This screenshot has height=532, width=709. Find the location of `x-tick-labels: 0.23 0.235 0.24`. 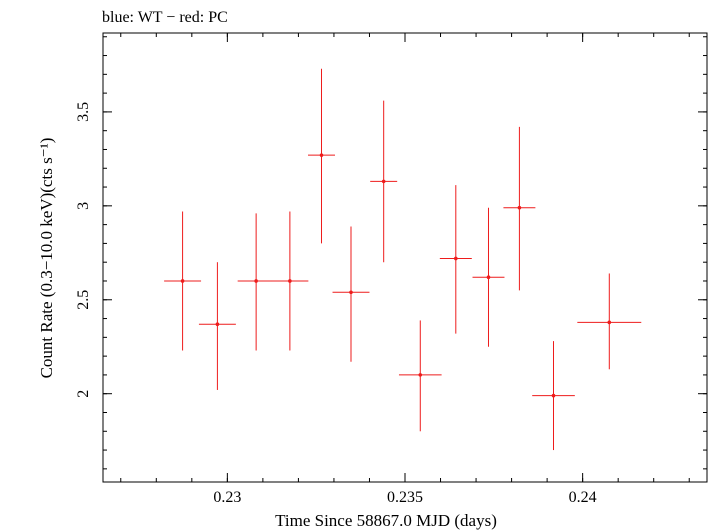

x-tick-labels: 0.23 0.235 0.24 is located at coordinates (404, 497).